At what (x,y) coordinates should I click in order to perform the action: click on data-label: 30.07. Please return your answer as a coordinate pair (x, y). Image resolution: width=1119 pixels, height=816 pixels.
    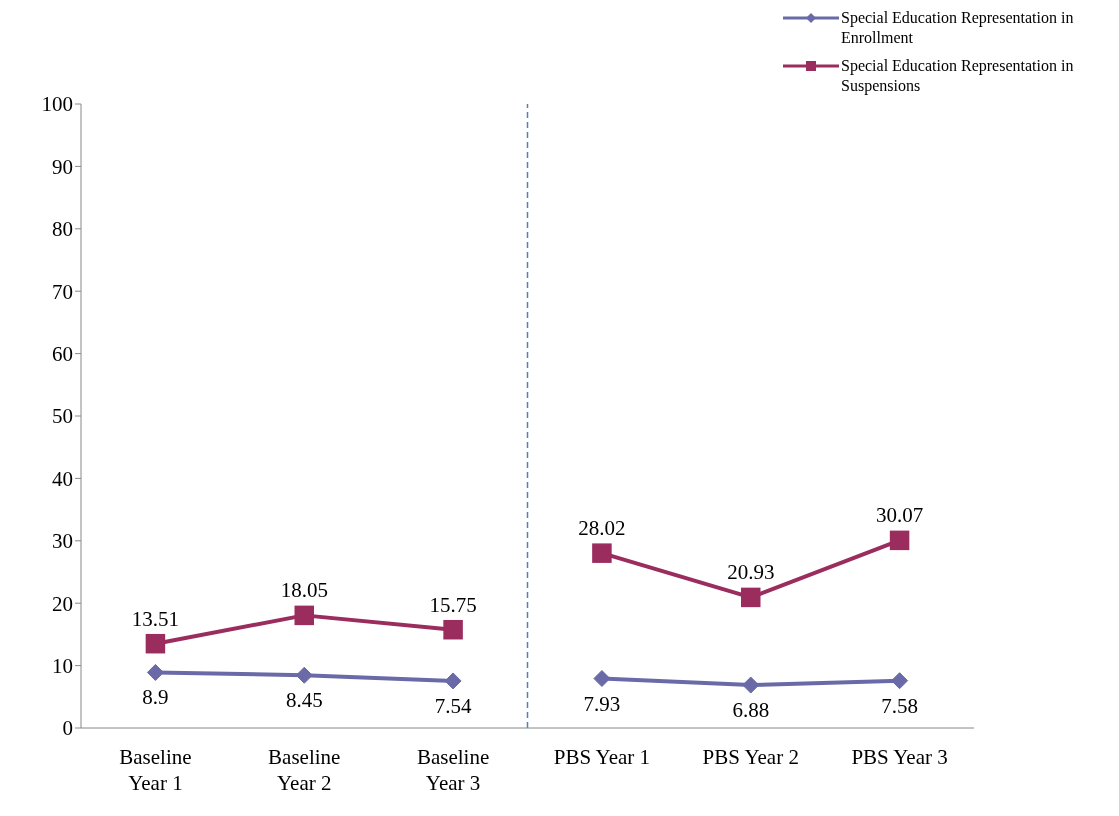
    Looking at the image, I should click on (899, 515).